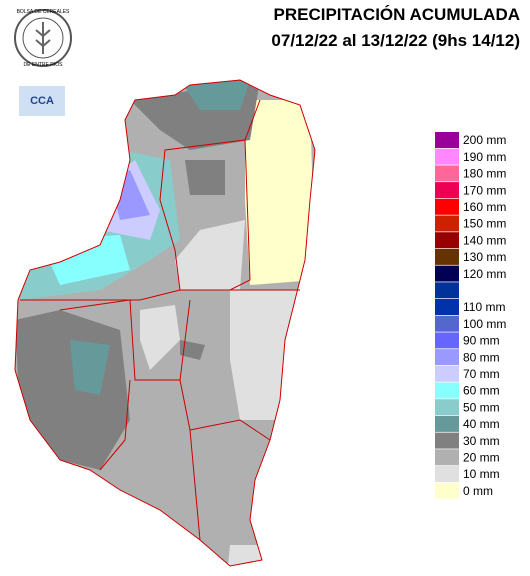  What do you see at coordinates (481, 457) in the screenshot?
I see `legend-label: 20 mm` at bounding box center [481, 457].